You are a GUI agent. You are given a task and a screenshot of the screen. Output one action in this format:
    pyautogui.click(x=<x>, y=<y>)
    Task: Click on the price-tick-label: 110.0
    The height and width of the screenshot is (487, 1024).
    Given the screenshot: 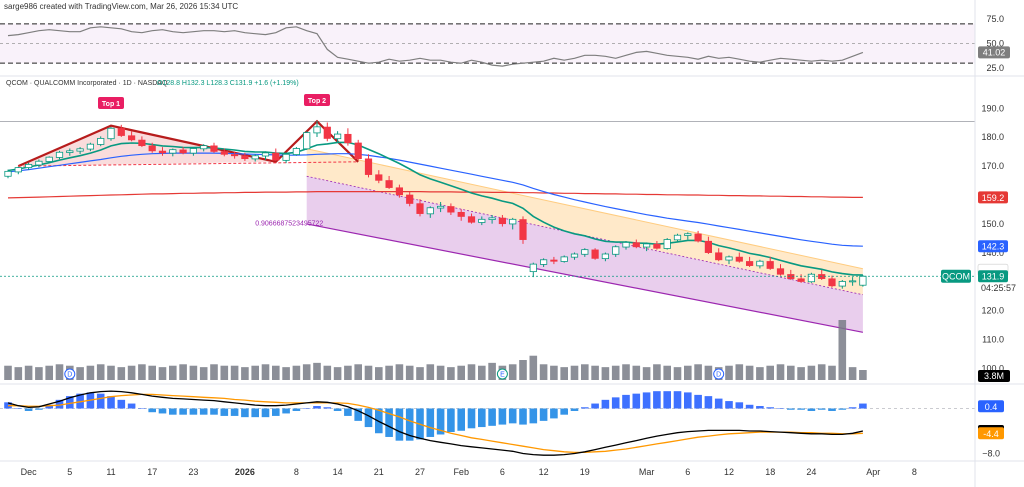 What is the action you would take?
    pyautogui.click(x=993, y=340)
    